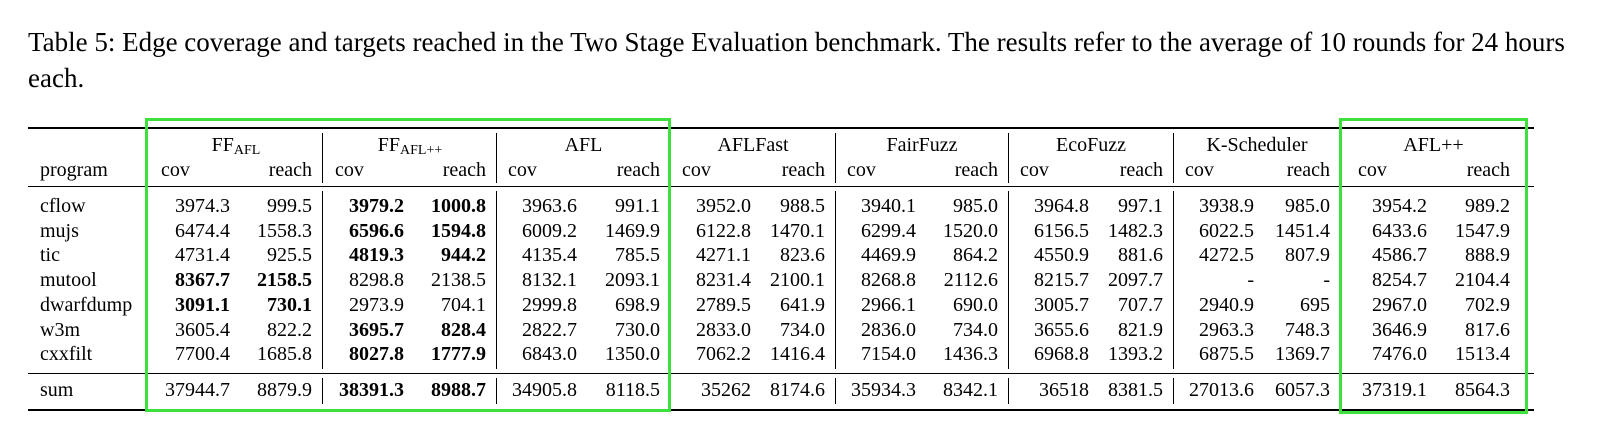 This screenshot has height=448, width=1623. Describe the element at coordinates (632, 280) in the screenshot. I see `reach-value: 2093.1` at that location.